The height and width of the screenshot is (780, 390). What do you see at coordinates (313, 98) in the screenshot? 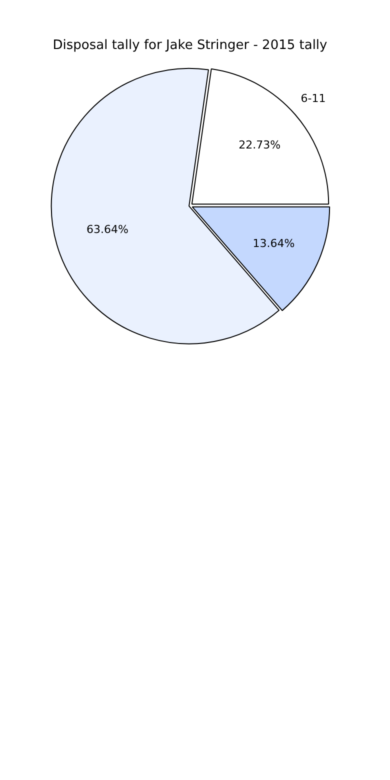
I see `slice-label: 6-11` at bounding box center [313, 98].